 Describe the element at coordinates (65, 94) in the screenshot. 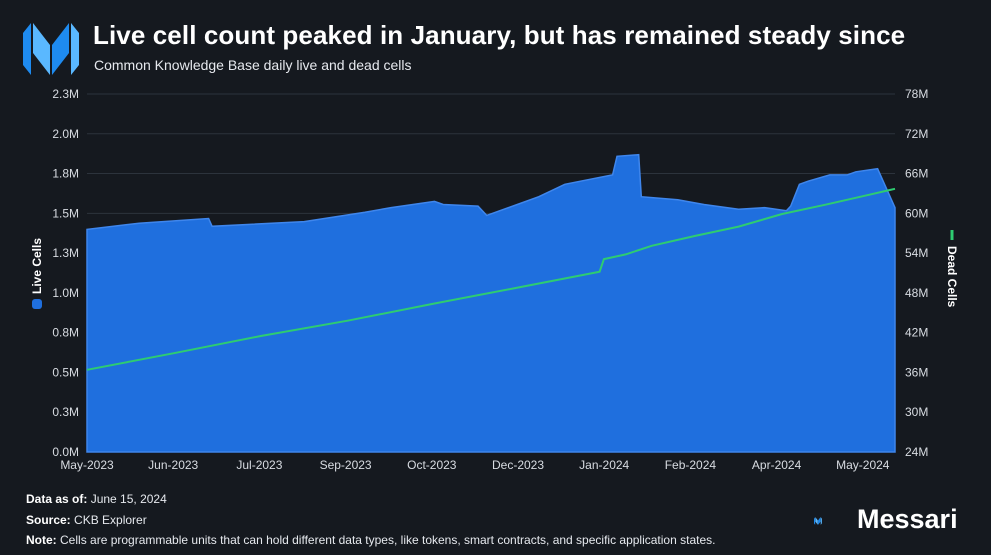

I see `left-tick-label: 2.3M` at that location.